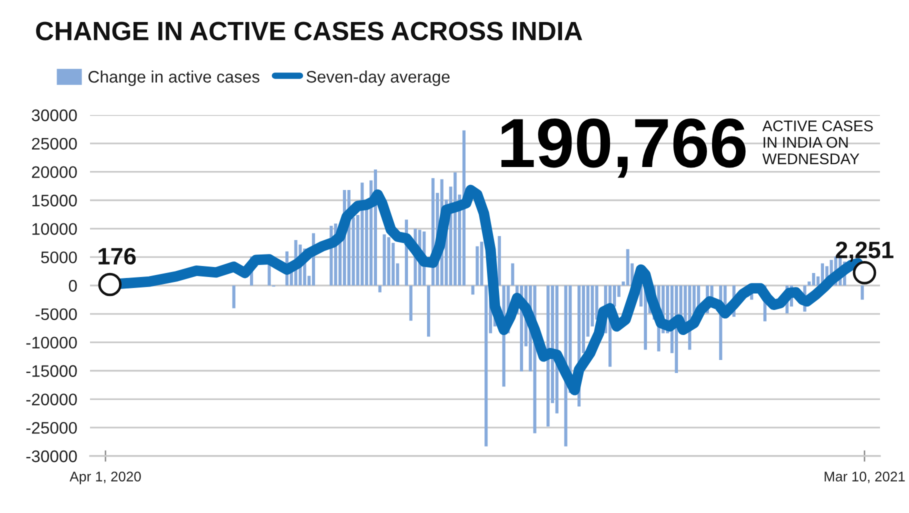 The height and width of the screenshot is (513, 909). Describe the element at coordinates (623, 148) in the screenshot. I see `annotation: 190,766` at that location.